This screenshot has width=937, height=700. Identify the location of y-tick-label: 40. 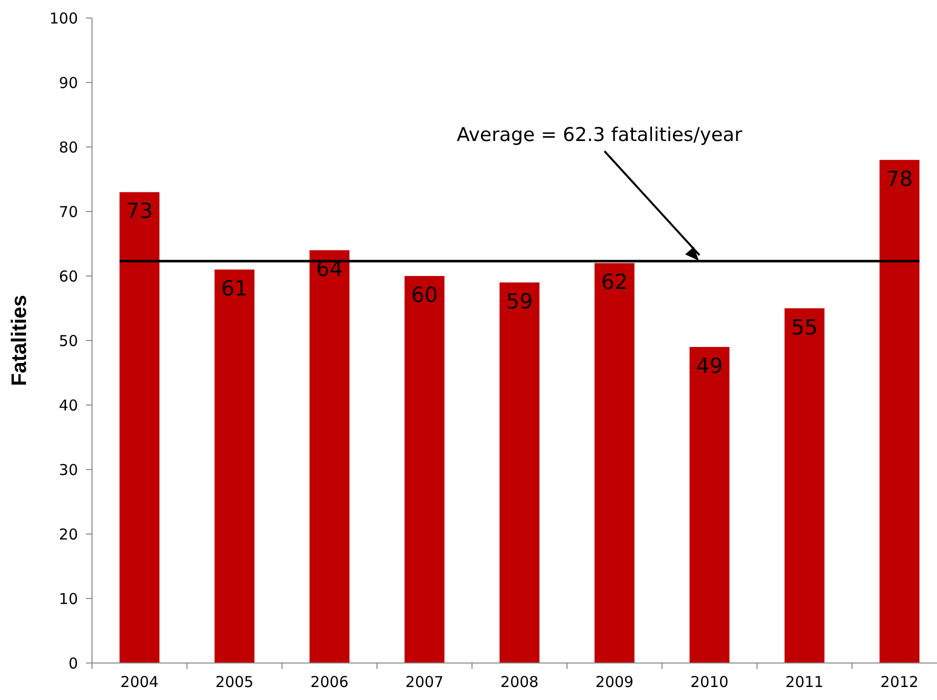
(68, 405).